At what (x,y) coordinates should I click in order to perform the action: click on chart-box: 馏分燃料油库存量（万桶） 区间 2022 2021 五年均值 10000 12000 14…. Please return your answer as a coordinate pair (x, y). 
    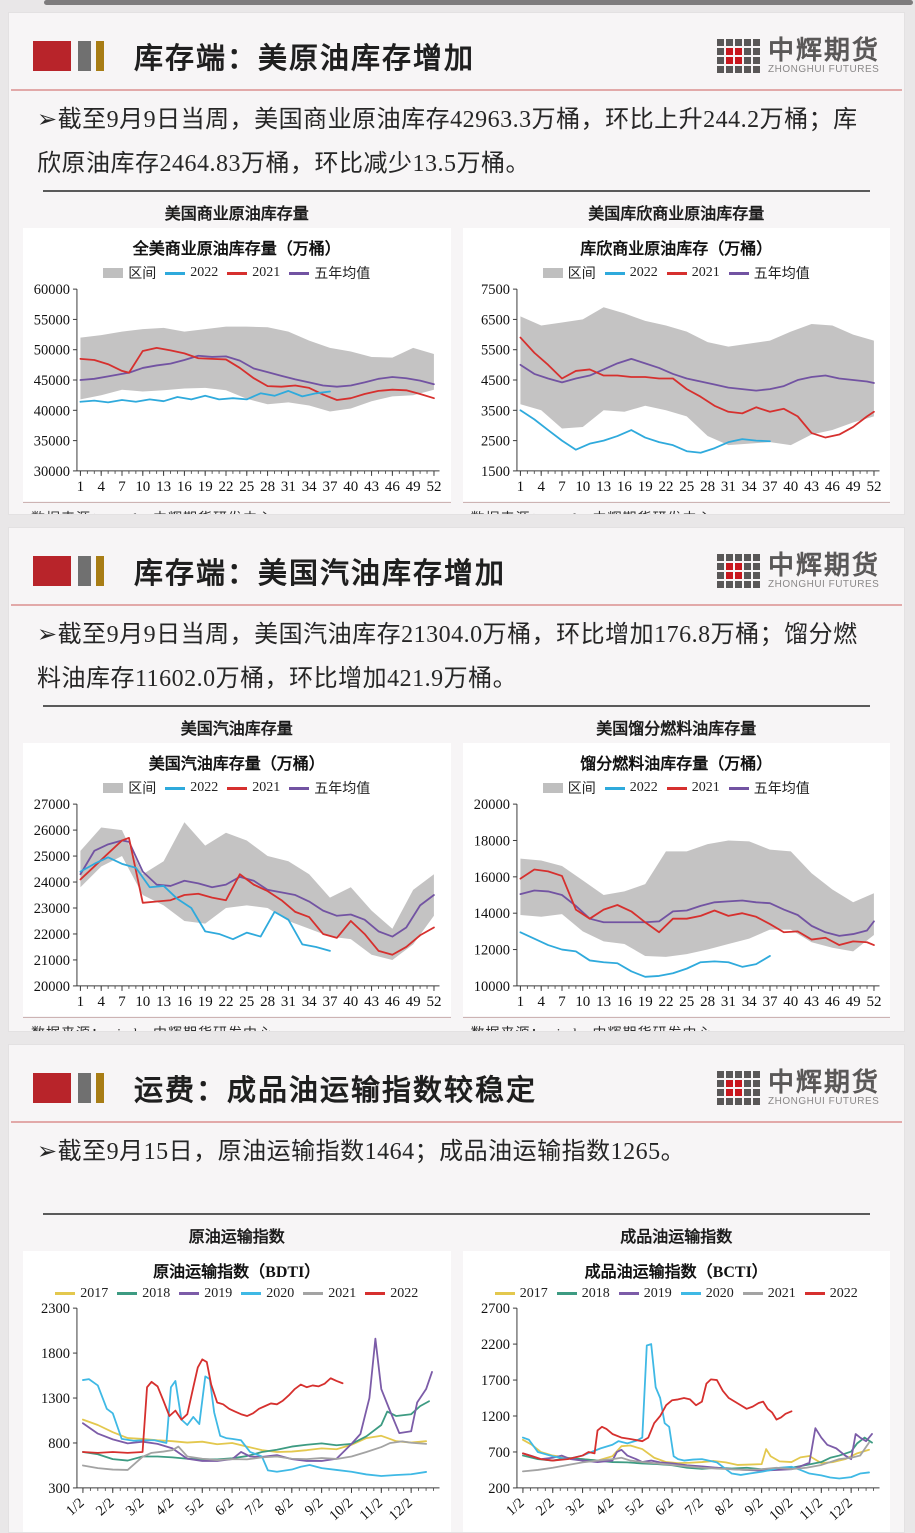
    Looking at the image, I should click on (676, 880).